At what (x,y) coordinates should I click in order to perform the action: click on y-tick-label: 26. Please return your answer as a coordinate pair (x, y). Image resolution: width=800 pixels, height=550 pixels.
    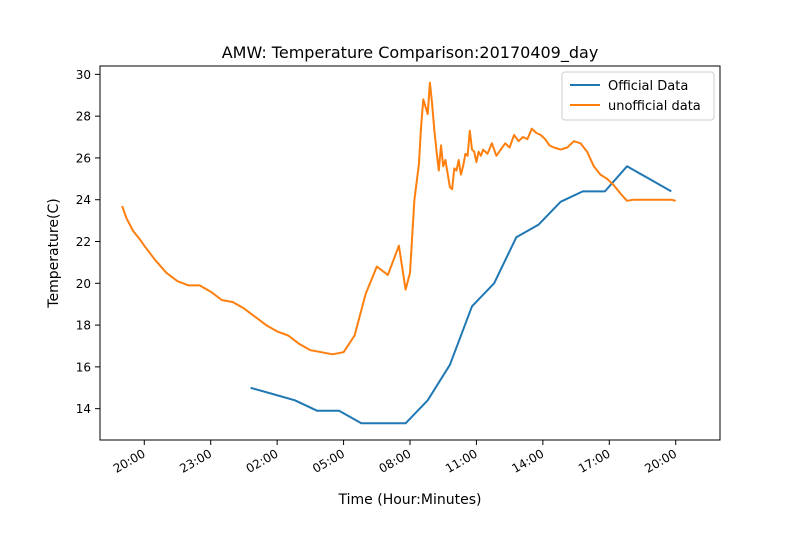
    Looking at the image, I should click on (83, 158).